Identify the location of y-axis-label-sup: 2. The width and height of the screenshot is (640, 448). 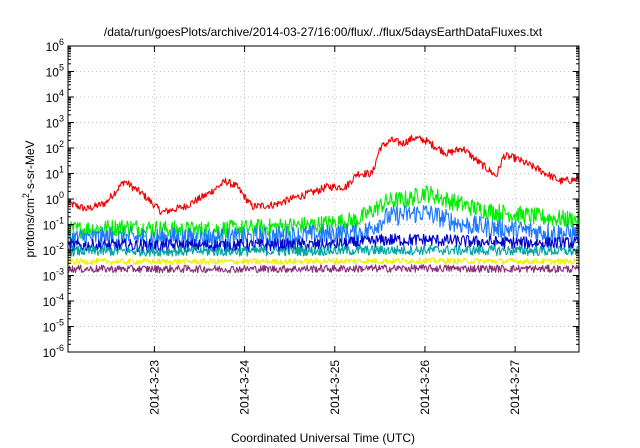
(26, 195).